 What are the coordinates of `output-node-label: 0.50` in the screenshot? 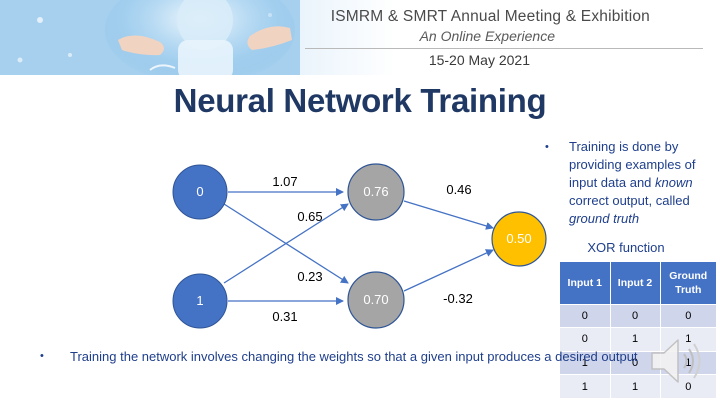 It's located at (518, 238).